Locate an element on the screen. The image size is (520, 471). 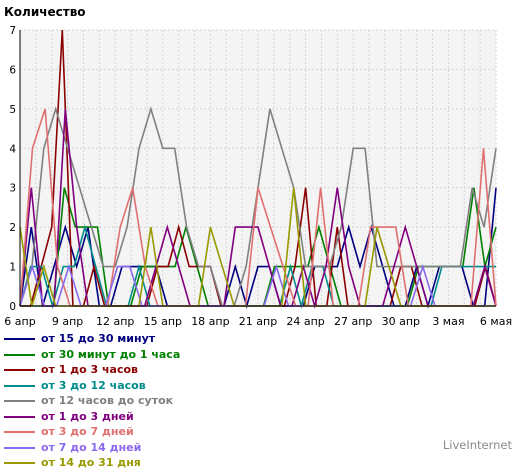
y-tick-labels: 0 1 2 3 4 5 6 7 is located at coordinates (12, 169).